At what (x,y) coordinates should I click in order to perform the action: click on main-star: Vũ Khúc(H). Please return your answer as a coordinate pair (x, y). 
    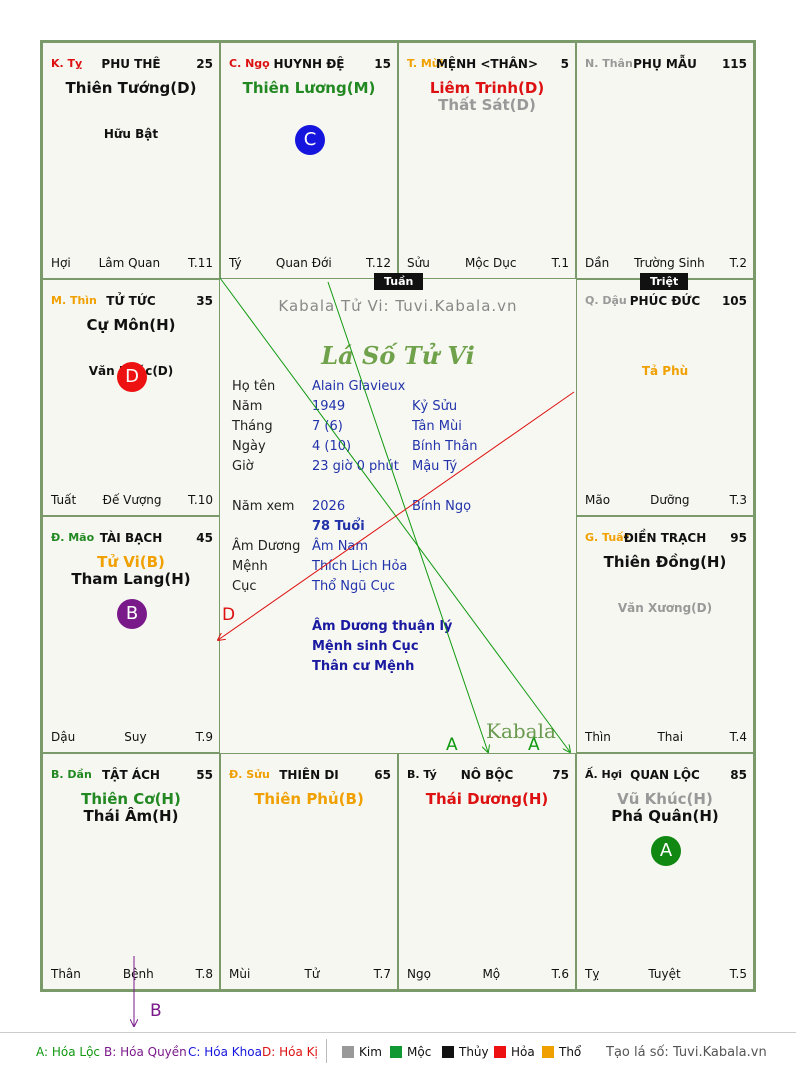
    Looking at the image, I should click on (665, 799).